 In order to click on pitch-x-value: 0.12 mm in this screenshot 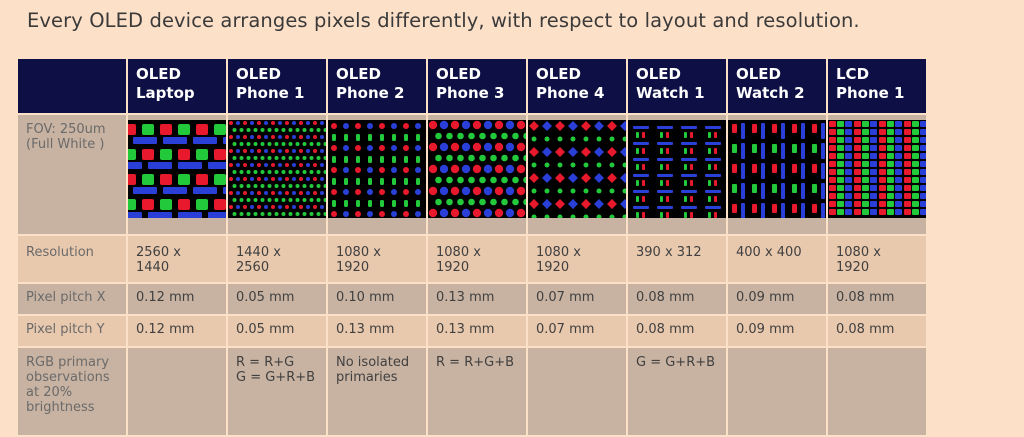, I will do `click(177, 299)`.